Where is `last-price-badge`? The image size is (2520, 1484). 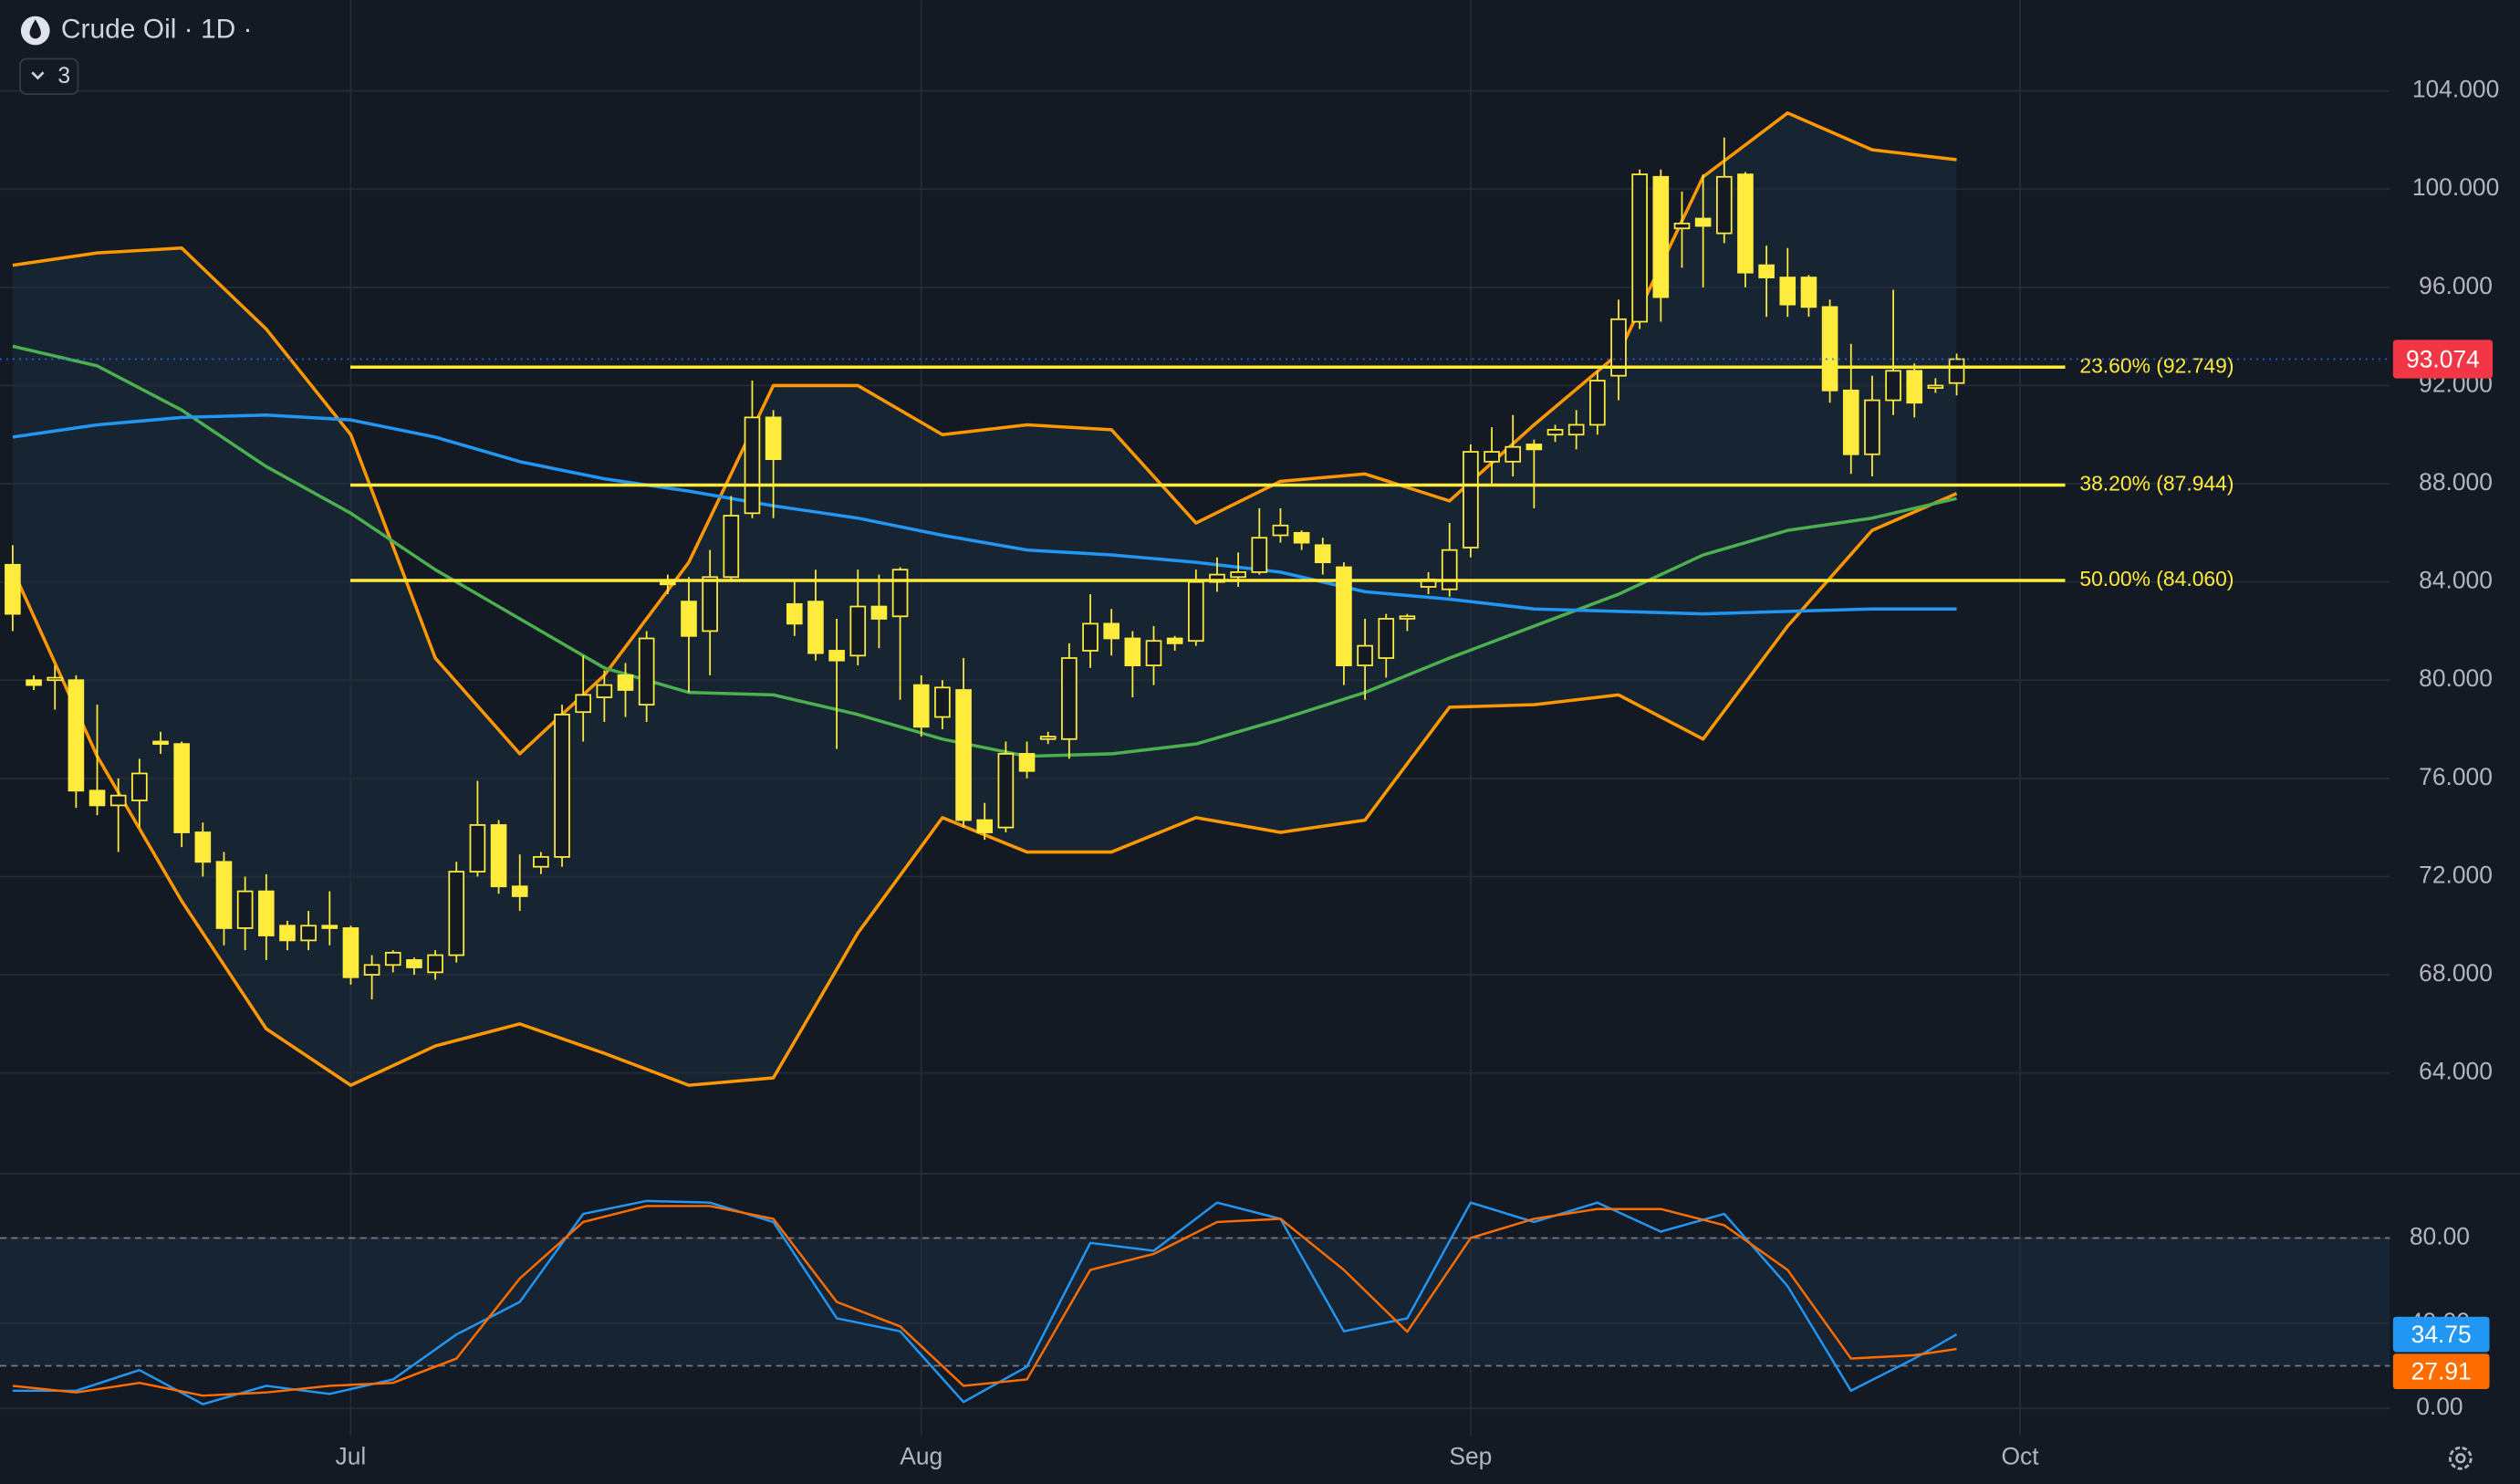 last-price-badge is located at coordinates (2443, 359).